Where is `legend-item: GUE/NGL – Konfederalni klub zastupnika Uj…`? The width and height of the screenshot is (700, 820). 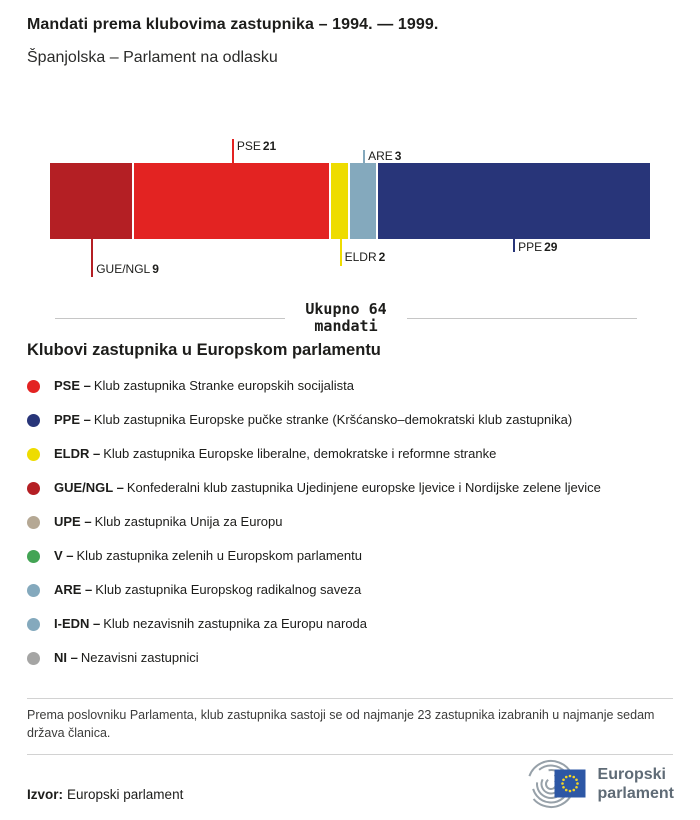 legend-item: GUE/NGL – Konfederalni klub zastupnika Uj… is located at coordinates (352, 488).